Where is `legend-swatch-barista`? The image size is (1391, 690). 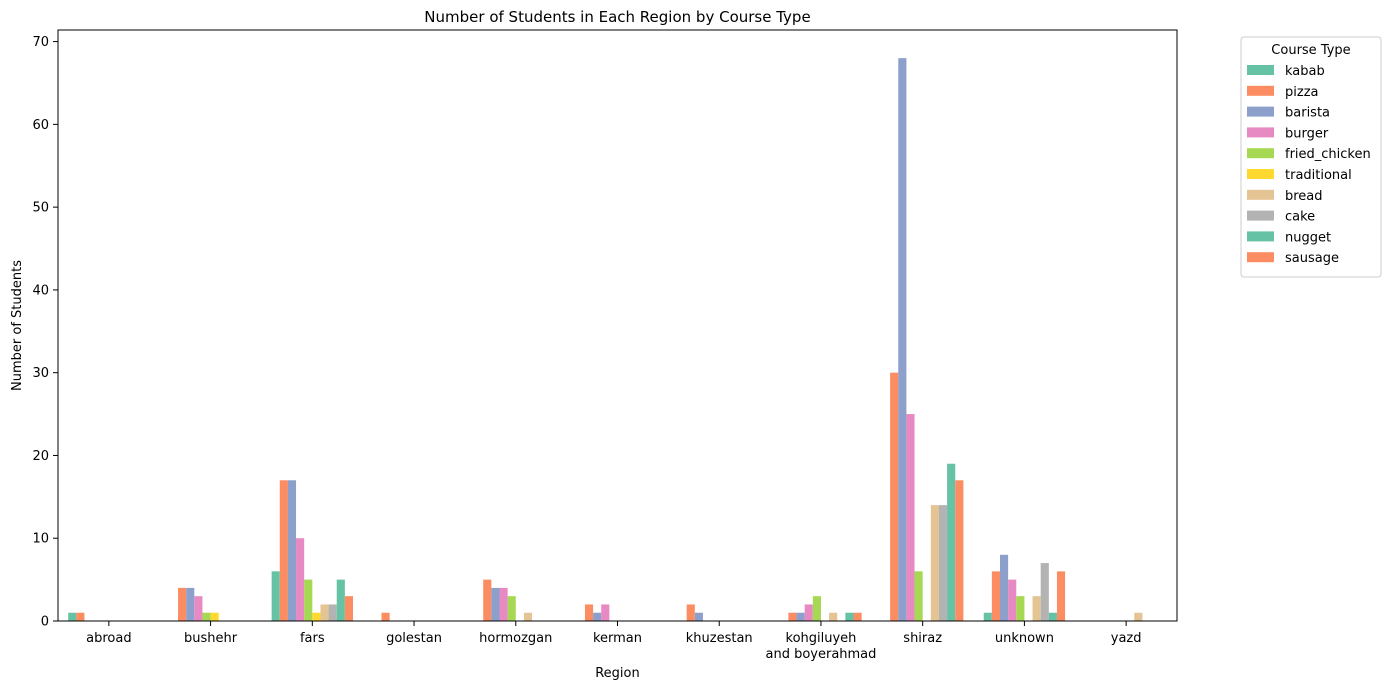 legend-swatch-barista is located at coordinates (1260, 111).